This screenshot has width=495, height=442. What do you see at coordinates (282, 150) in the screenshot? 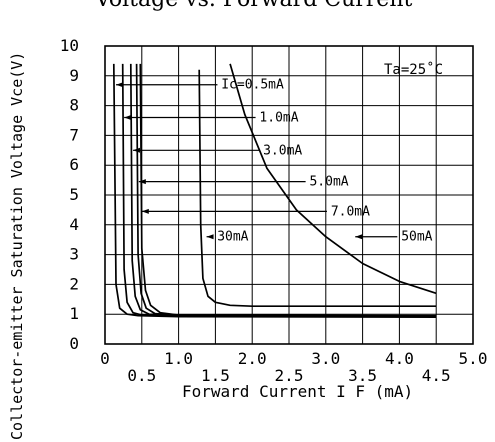
I see `curve-label-2: 3.0mA` at bounding box center [282, 150].